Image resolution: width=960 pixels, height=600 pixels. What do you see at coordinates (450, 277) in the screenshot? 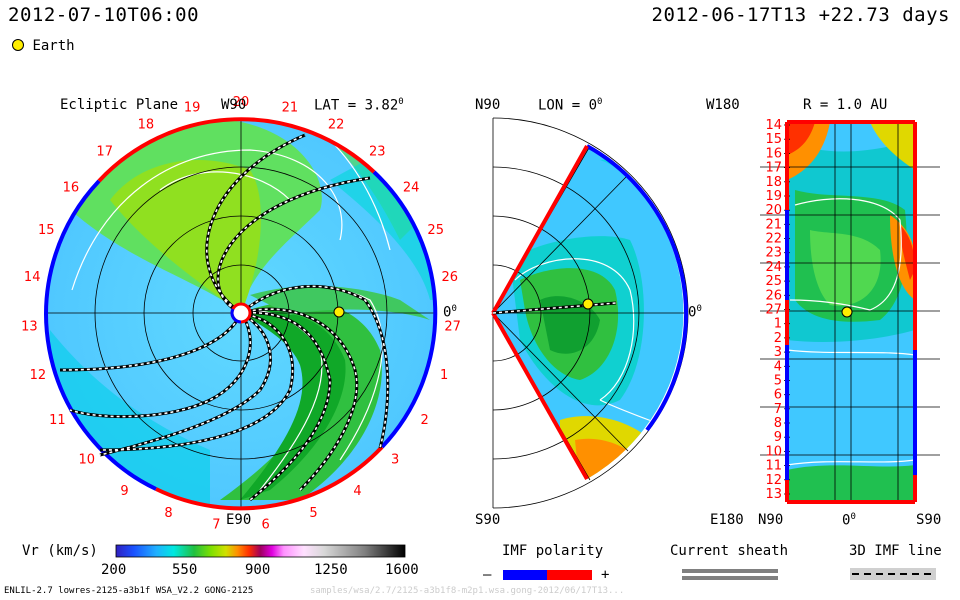
I see `carrington-tick-label: 26` at bounding box center [450, 277].